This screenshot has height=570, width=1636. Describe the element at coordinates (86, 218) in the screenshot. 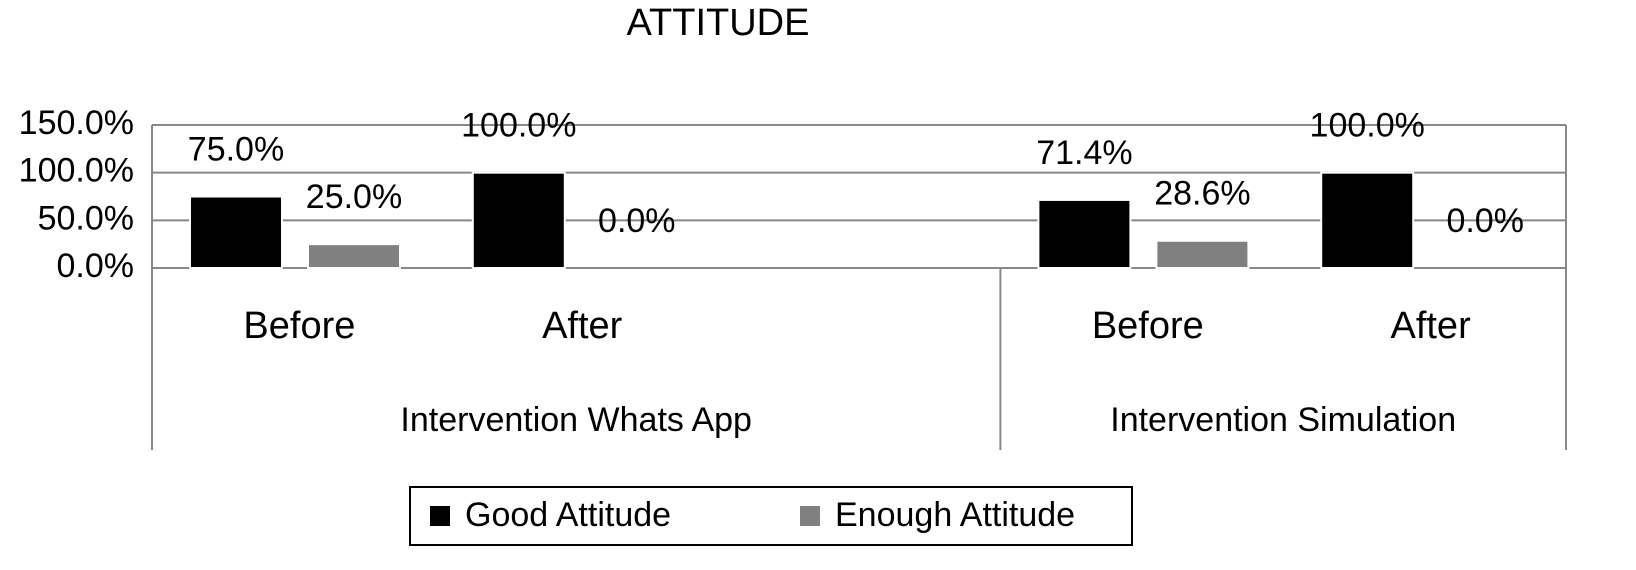

I see `y-tick-label: 50.0%` at that location.